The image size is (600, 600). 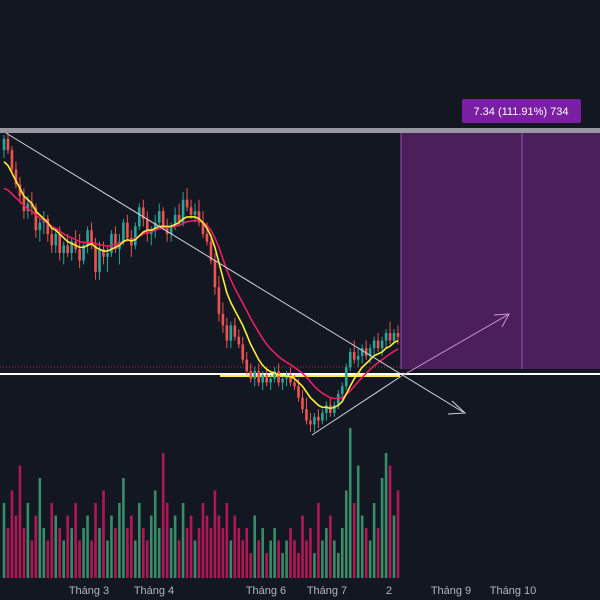 I want to click on tick-2: 2, so click(x=389, y=591).